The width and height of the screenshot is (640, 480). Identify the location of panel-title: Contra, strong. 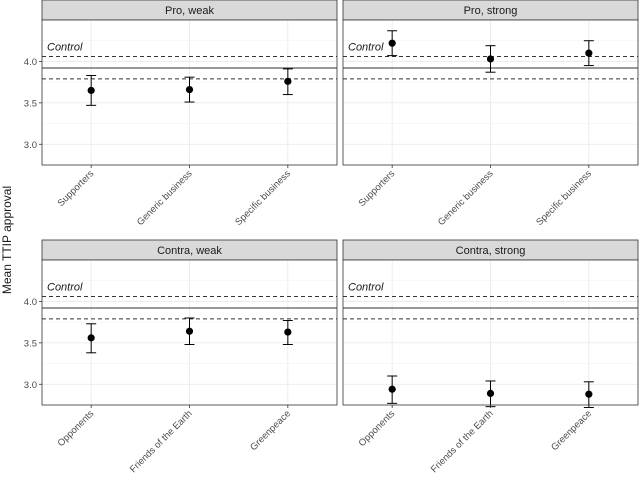
(491, 251).